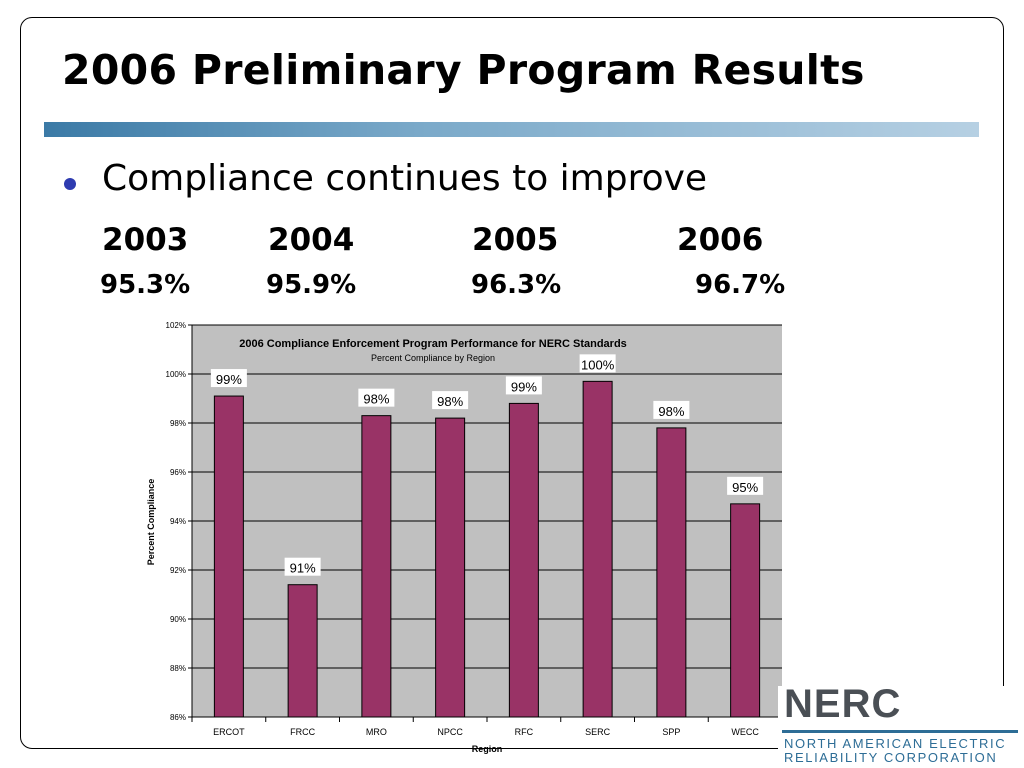  Describe the element at coordinates (523, 560) in the screenshot. I see `bar-rfc` at that location.